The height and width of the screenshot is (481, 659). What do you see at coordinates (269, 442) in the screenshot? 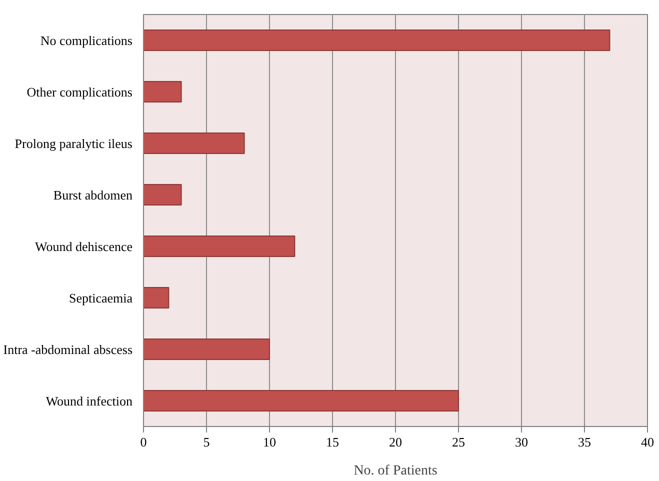
I see `x-tick-label: 10` at bounding box center [269, 442].